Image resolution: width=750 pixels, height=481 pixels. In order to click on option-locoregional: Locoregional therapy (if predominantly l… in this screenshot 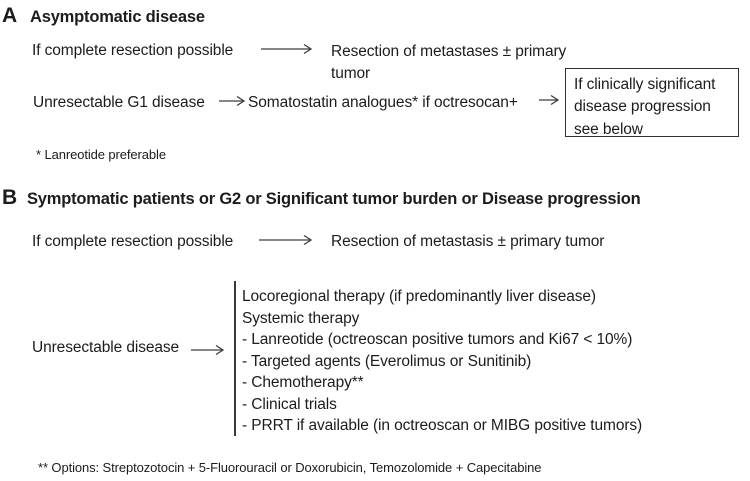, I will do `click(419, 296)`.